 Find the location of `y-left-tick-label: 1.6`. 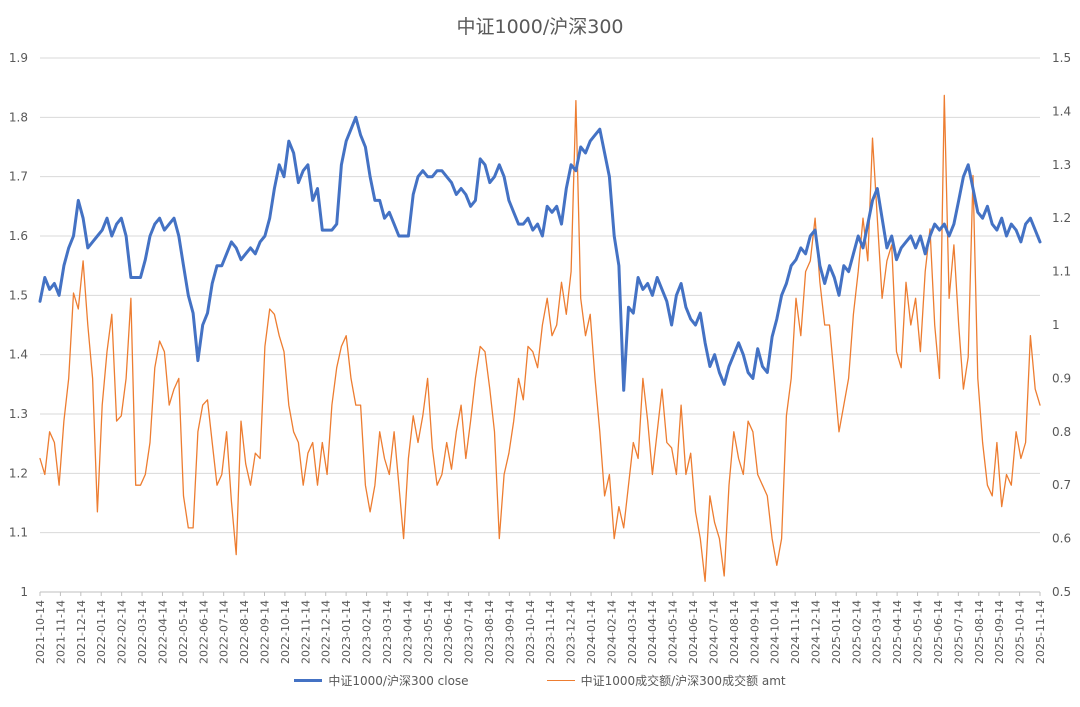

y-left-tick-label: 1.6 is located at coordinates (18, 236).